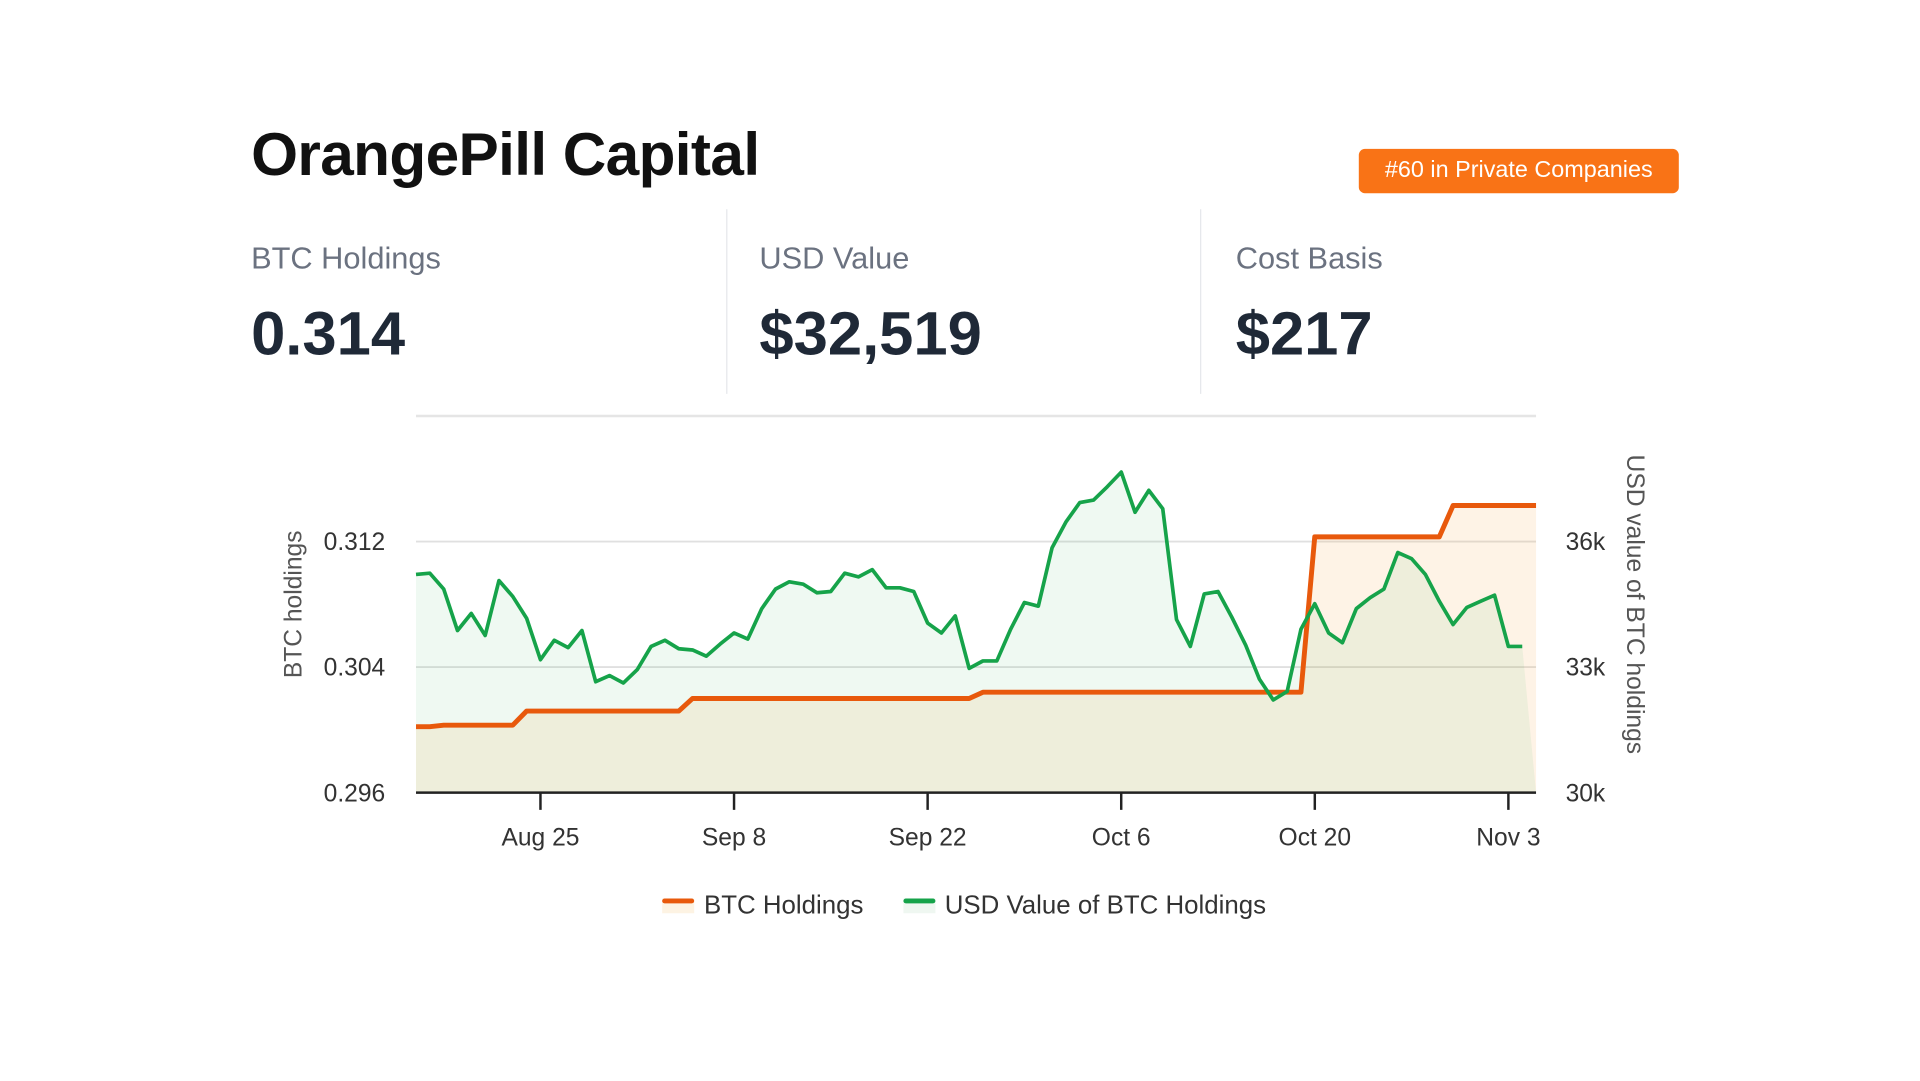 Image resolution: width=1920 pixels, height=1081 pixels. Describe the element at coordinates (928, 838) in the screenshot. I see `x-axis-tick-label: Sep 22` at that location.